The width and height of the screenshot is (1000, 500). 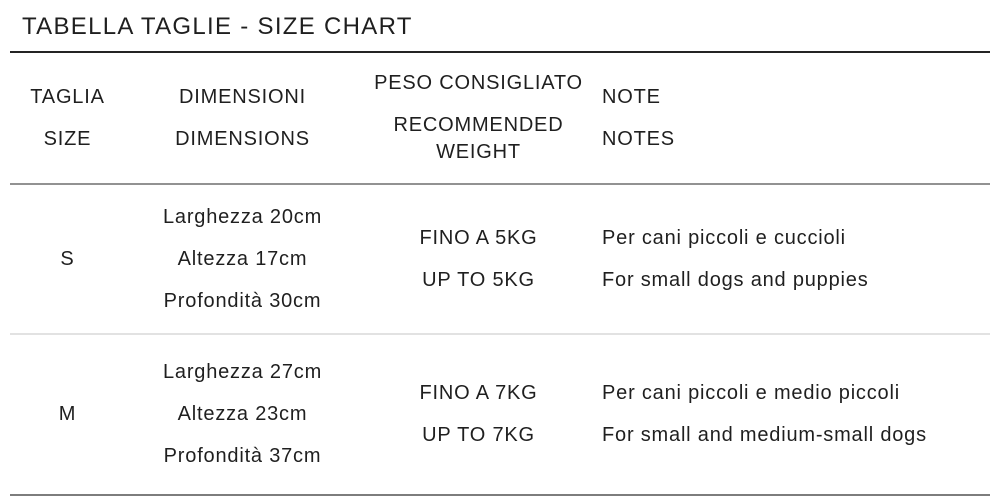 What do you see at coordinates (500, 184) in the screenshot?
I see `header-divider` at bounding box center [500, 184].